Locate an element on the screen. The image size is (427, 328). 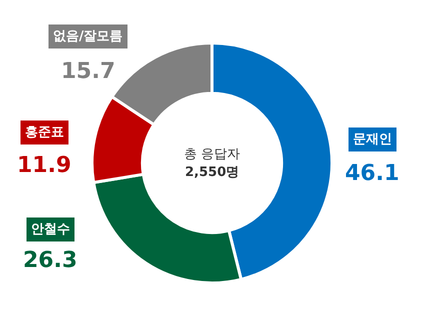
slice-label: 없음/잘모름 is located at coordinates (88, 36).